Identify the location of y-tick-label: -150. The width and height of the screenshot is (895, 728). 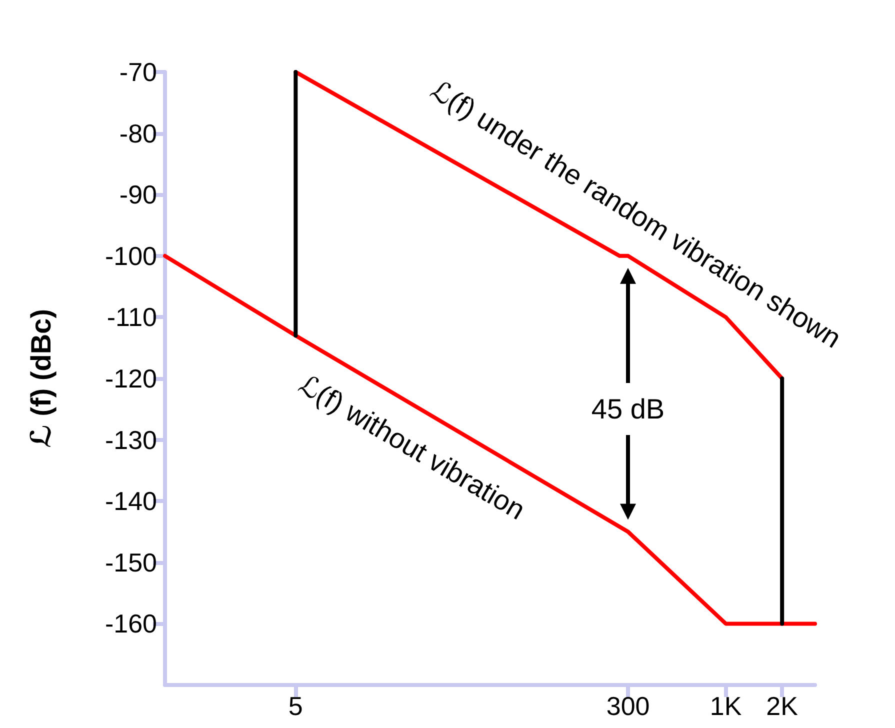
(130, 562).